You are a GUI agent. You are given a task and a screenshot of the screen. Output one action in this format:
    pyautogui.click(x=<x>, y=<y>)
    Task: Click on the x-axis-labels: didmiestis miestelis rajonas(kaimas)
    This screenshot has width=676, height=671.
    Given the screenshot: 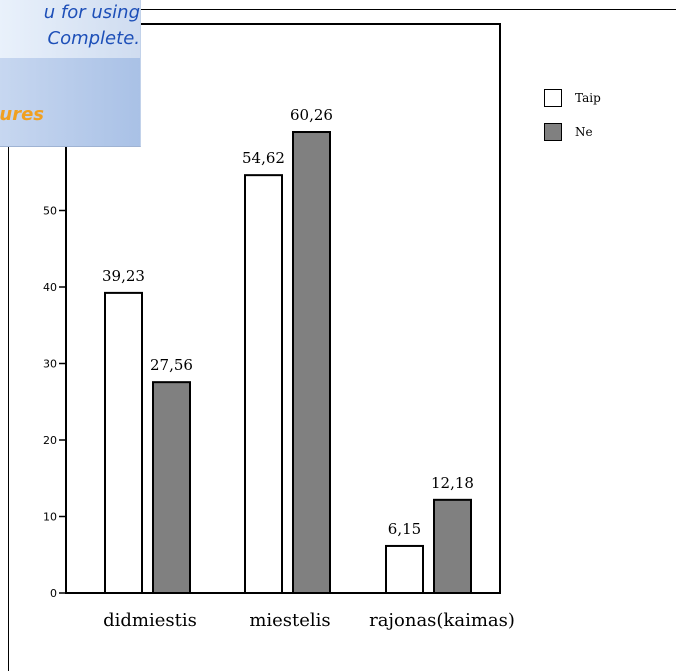 What is the action you would take?
    pyautogui.click(x=309, y=620)
    